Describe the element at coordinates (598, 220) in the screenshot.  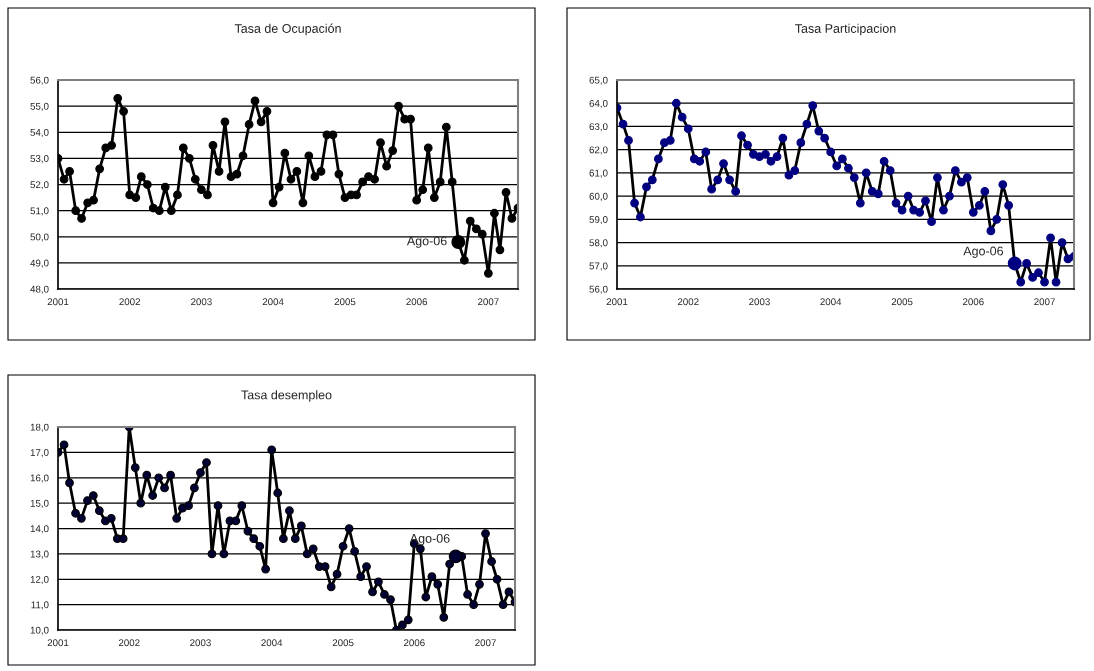
I see `y-tick-label: 59,0` at that location.